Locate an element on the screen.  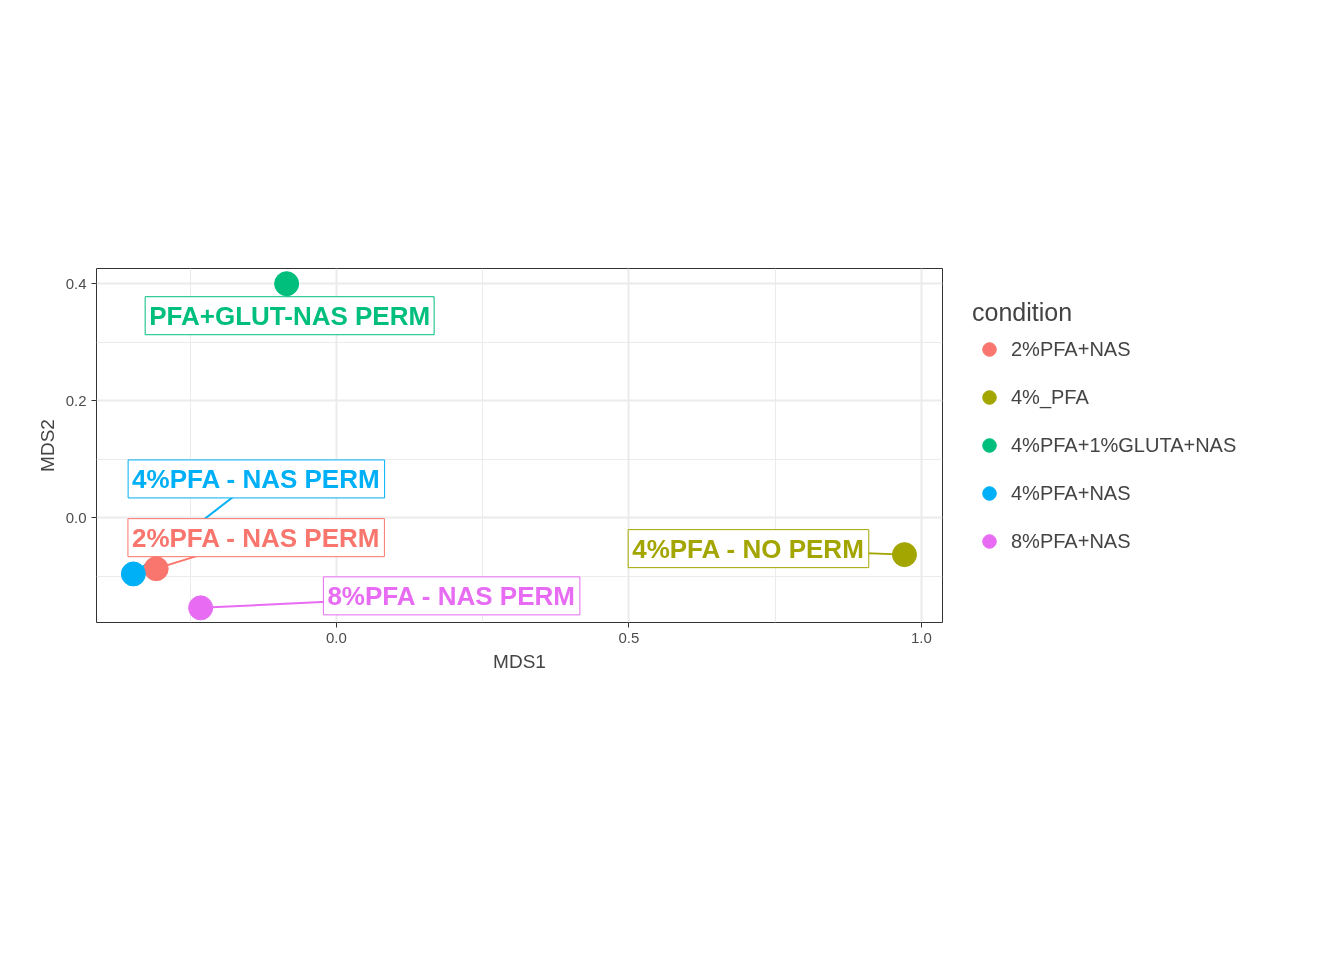
y-tick-label: 0.2 is located at coordinates (76, 400).